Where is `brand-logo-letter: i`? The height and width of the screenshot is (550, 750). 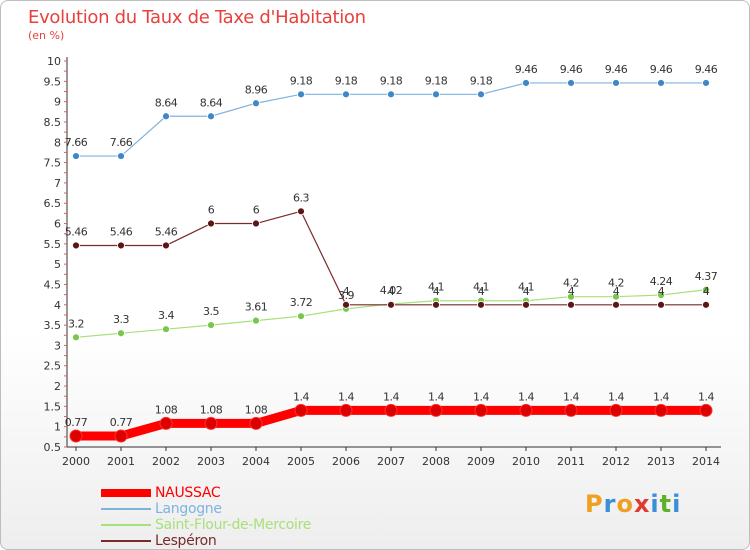 brand-logo-letter: i is located at coordinates (677, 504).